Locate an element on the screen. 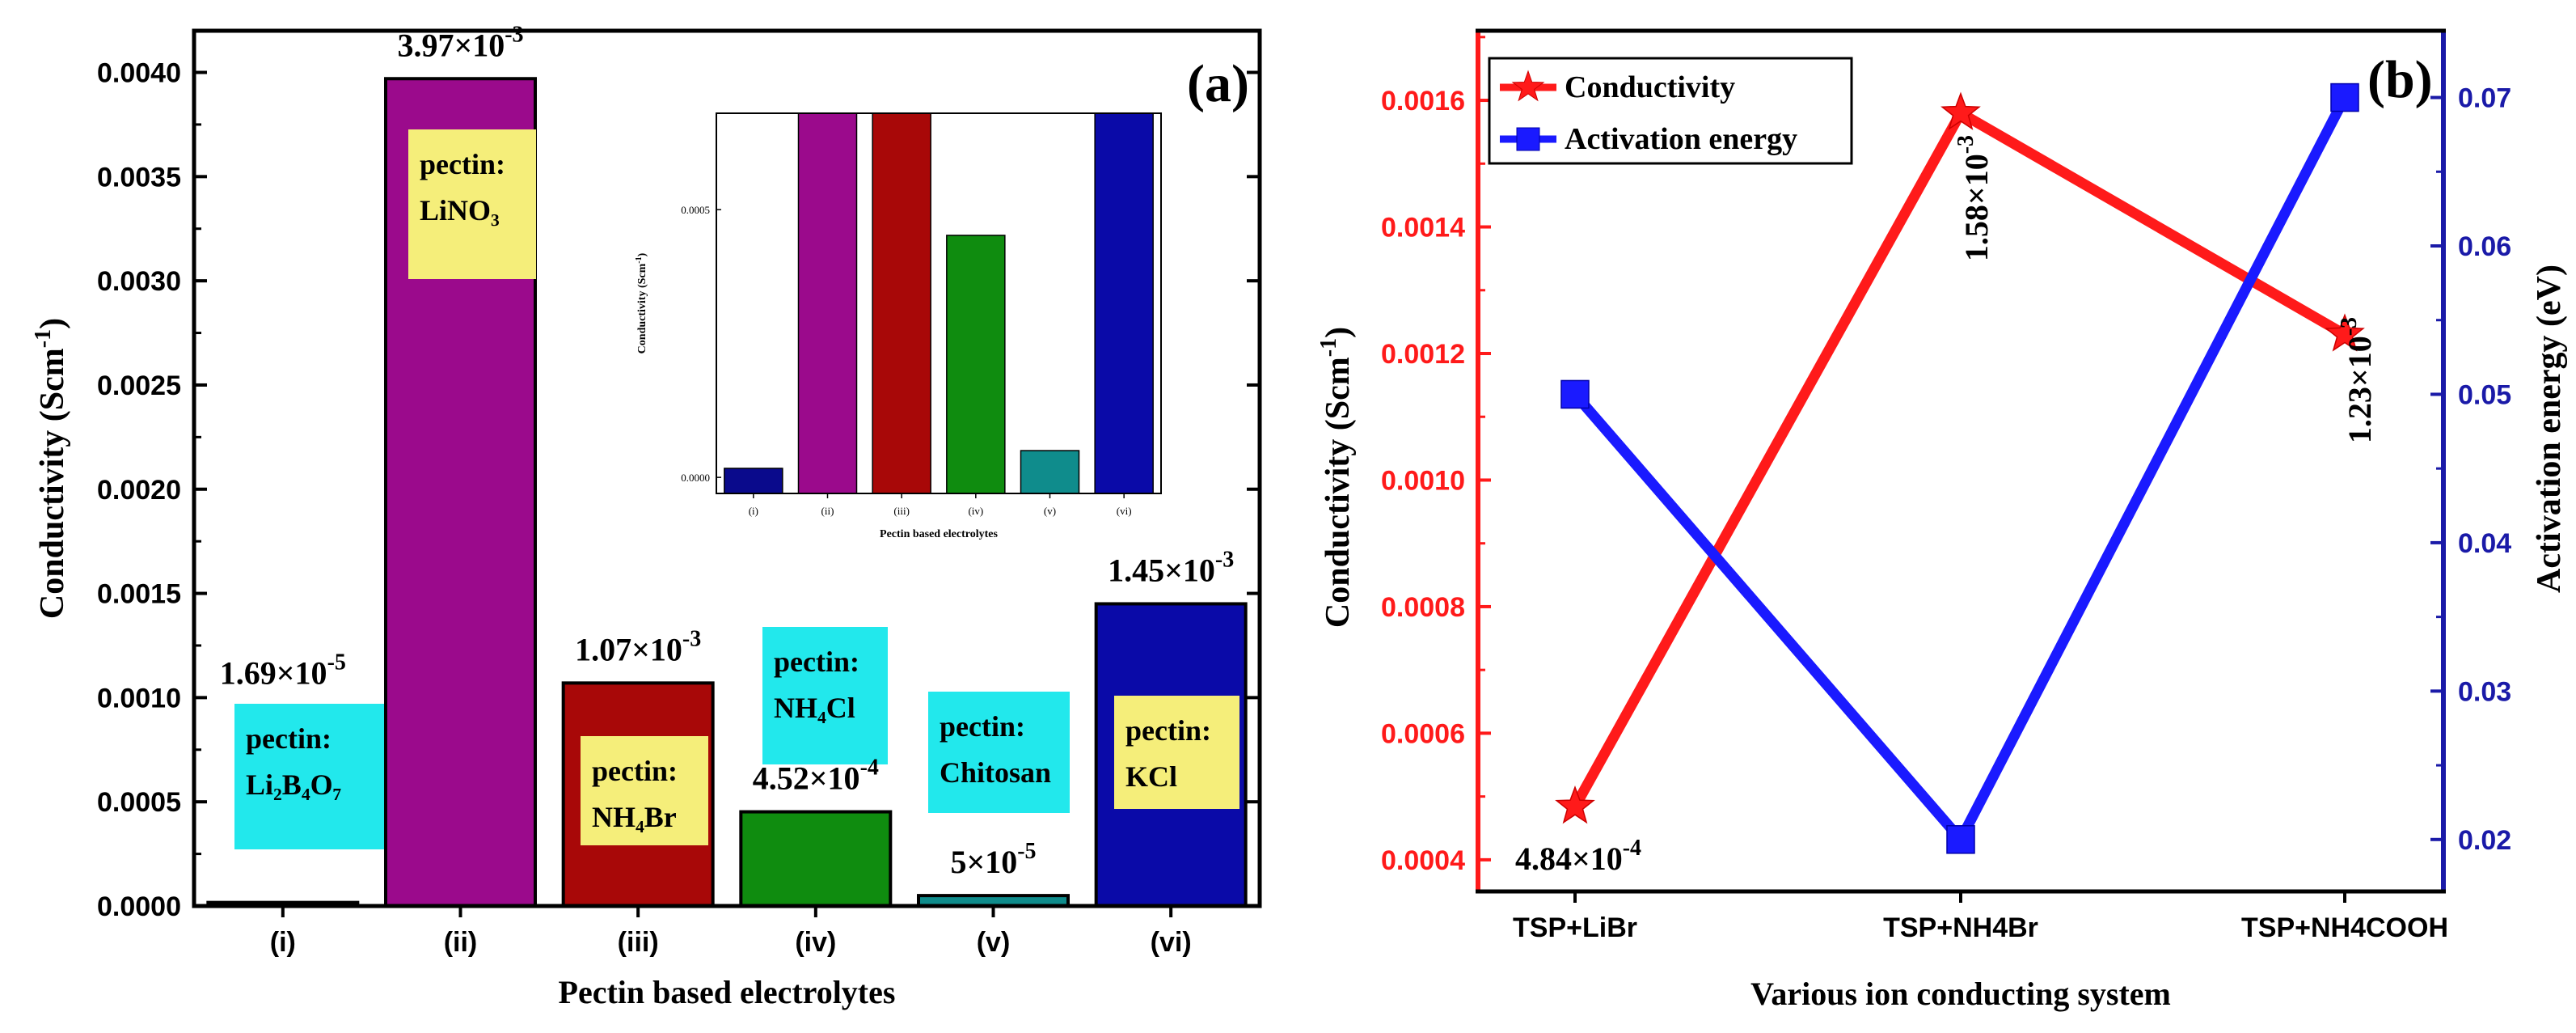 The height and width of the screenshot is (1033, 2576). x-tick-label: (i) is located at coordinates (283, 942).